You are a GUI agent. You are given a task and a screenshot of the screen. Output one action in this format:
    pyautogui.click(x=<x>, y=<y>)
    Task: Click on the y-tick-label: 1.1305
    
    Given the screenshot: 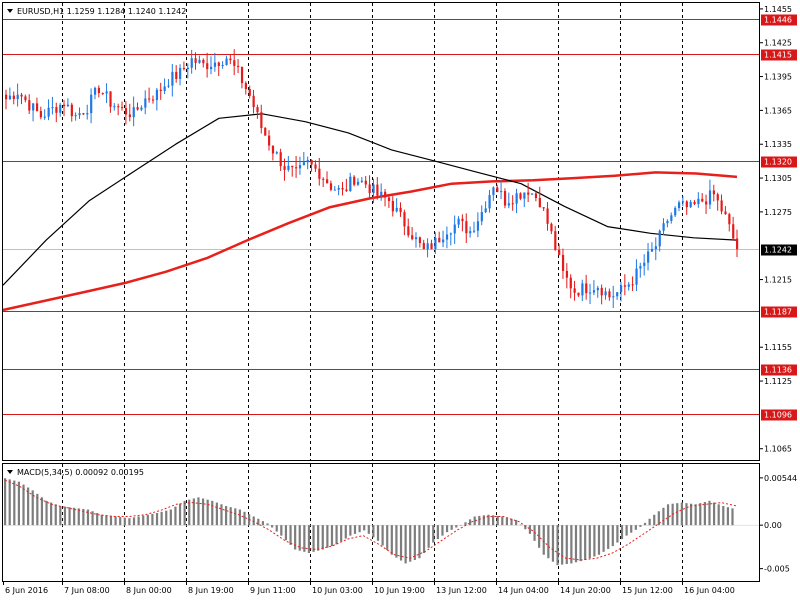 What is the action you would take?
    pyautogui.click(x=778, y=178)
    